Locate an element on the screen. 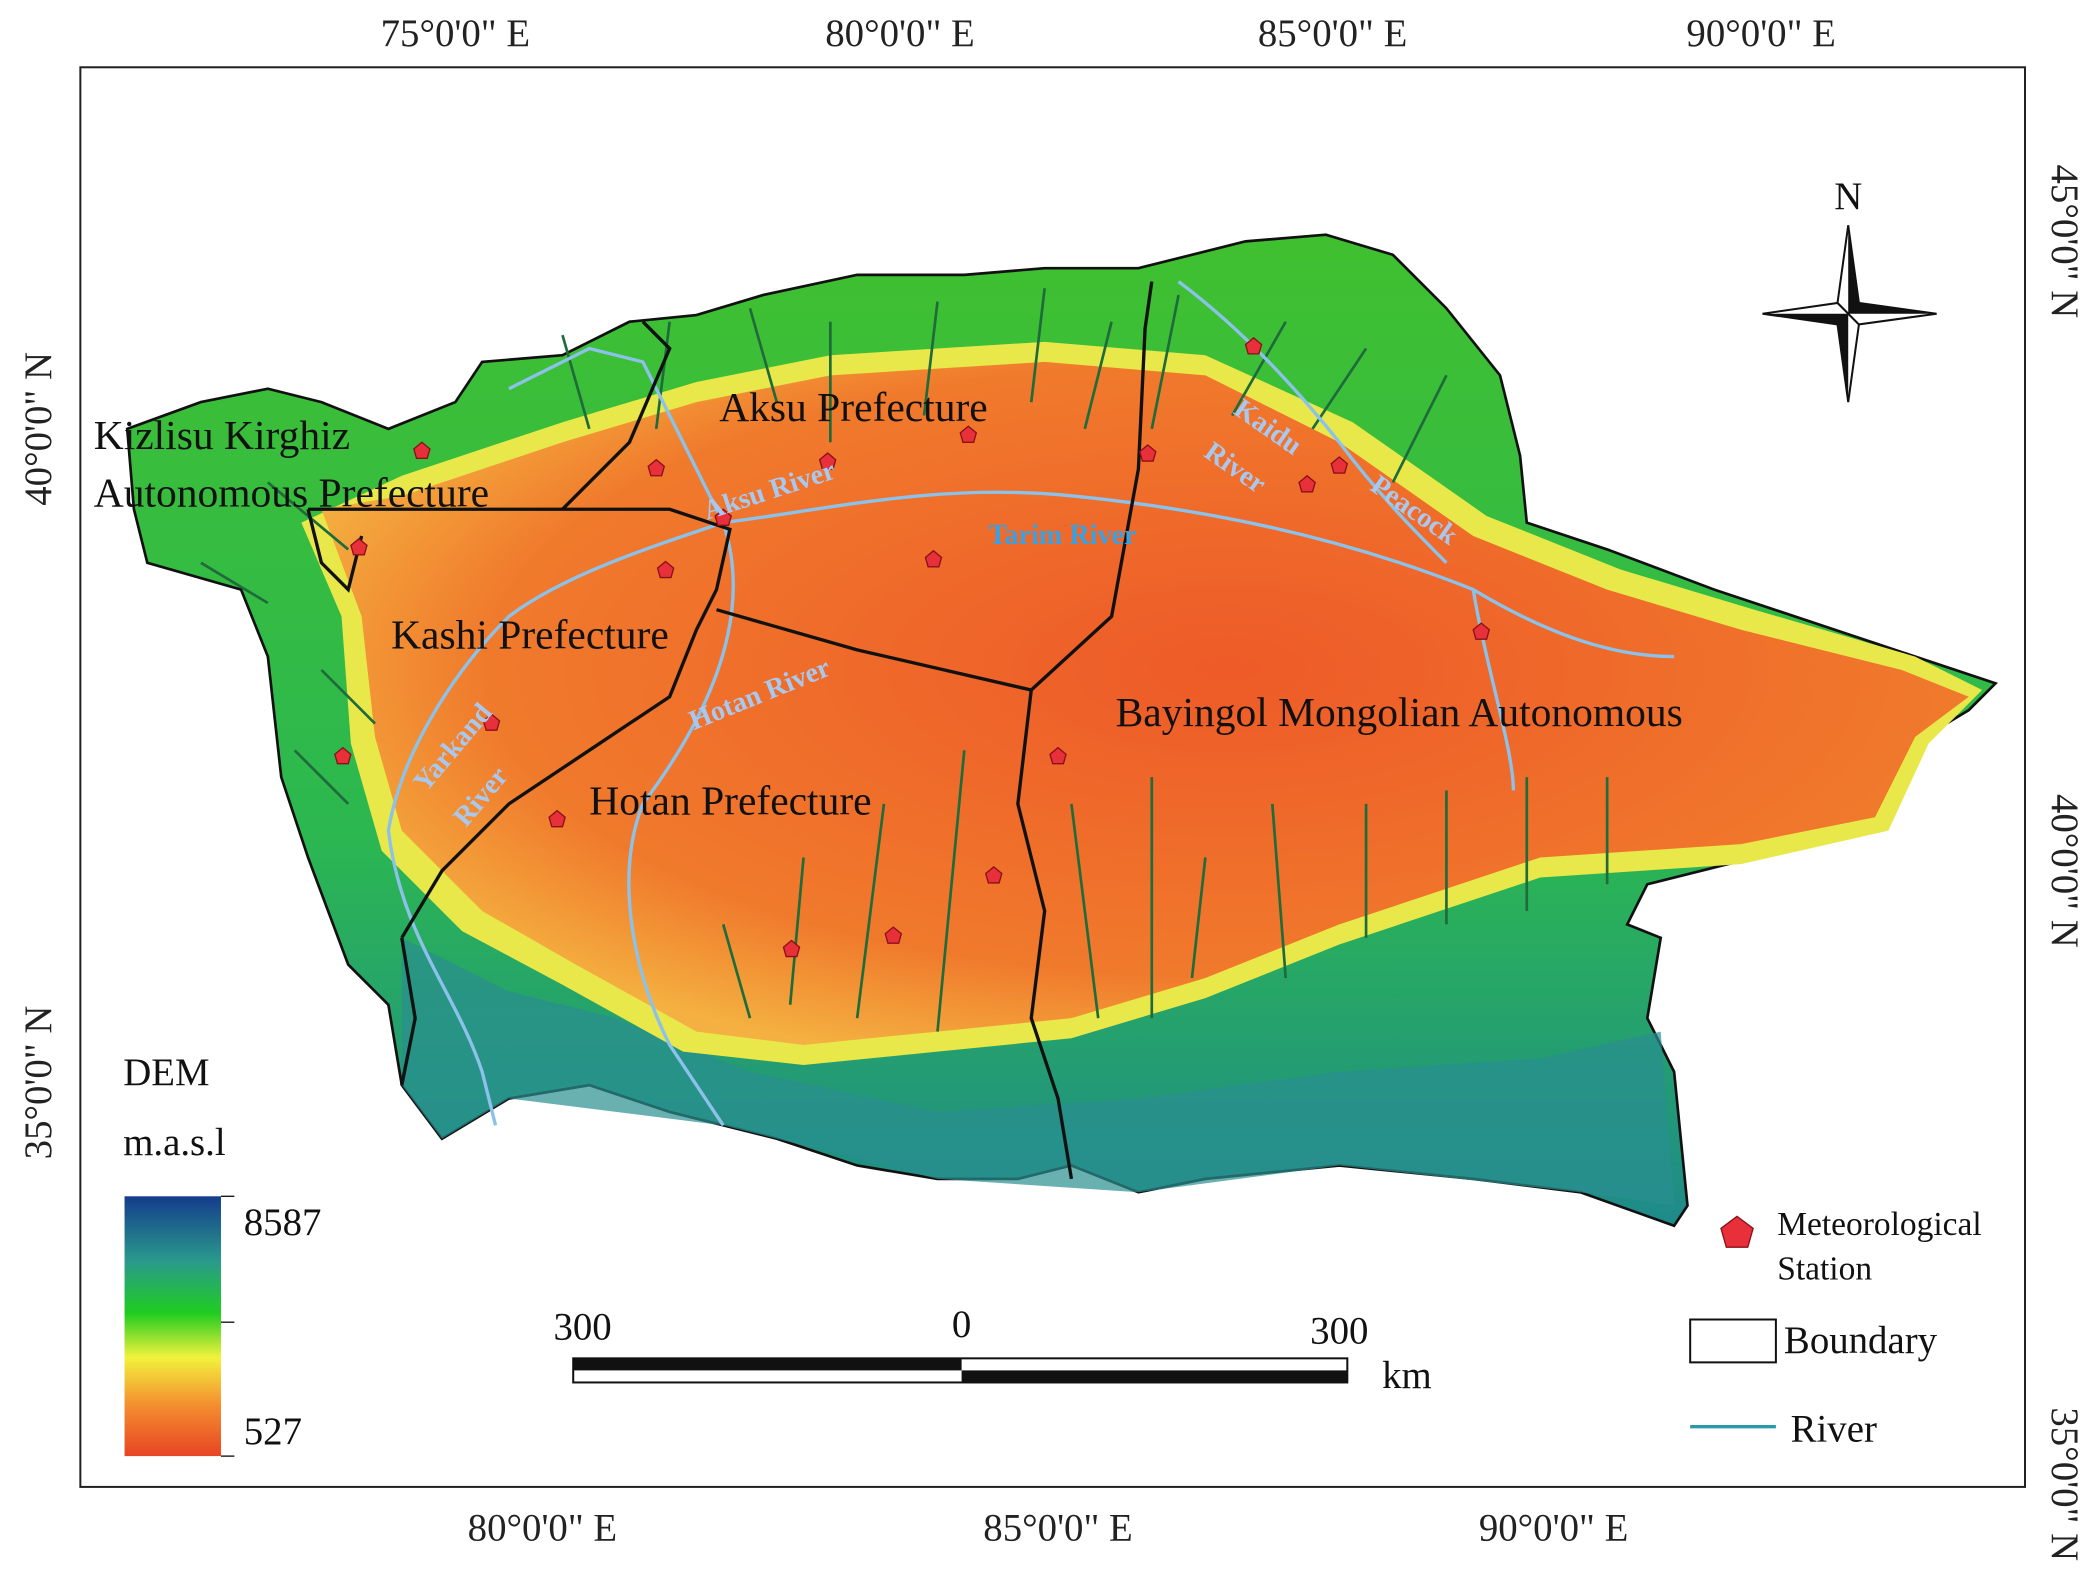 This screenshot has height=1585, width=2100. left-coord-label: 40°0'0" N is located at coordinates (38, 429).